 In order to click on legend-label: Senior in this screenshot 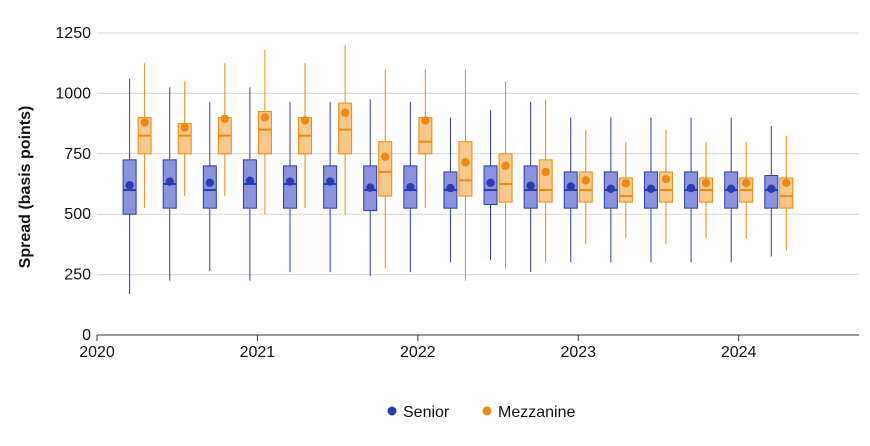, I will do `click(426, 412)`.